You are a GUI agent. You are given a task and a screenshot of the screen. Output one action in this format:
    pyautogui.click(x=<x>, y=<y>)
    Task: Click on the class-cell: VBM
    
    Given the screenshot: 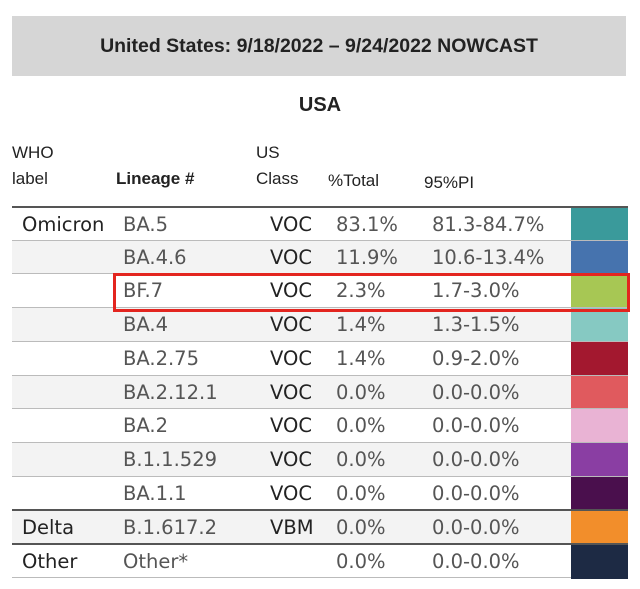 What is the action you would take?
    pyautogui.click(x=292, y=528)
    